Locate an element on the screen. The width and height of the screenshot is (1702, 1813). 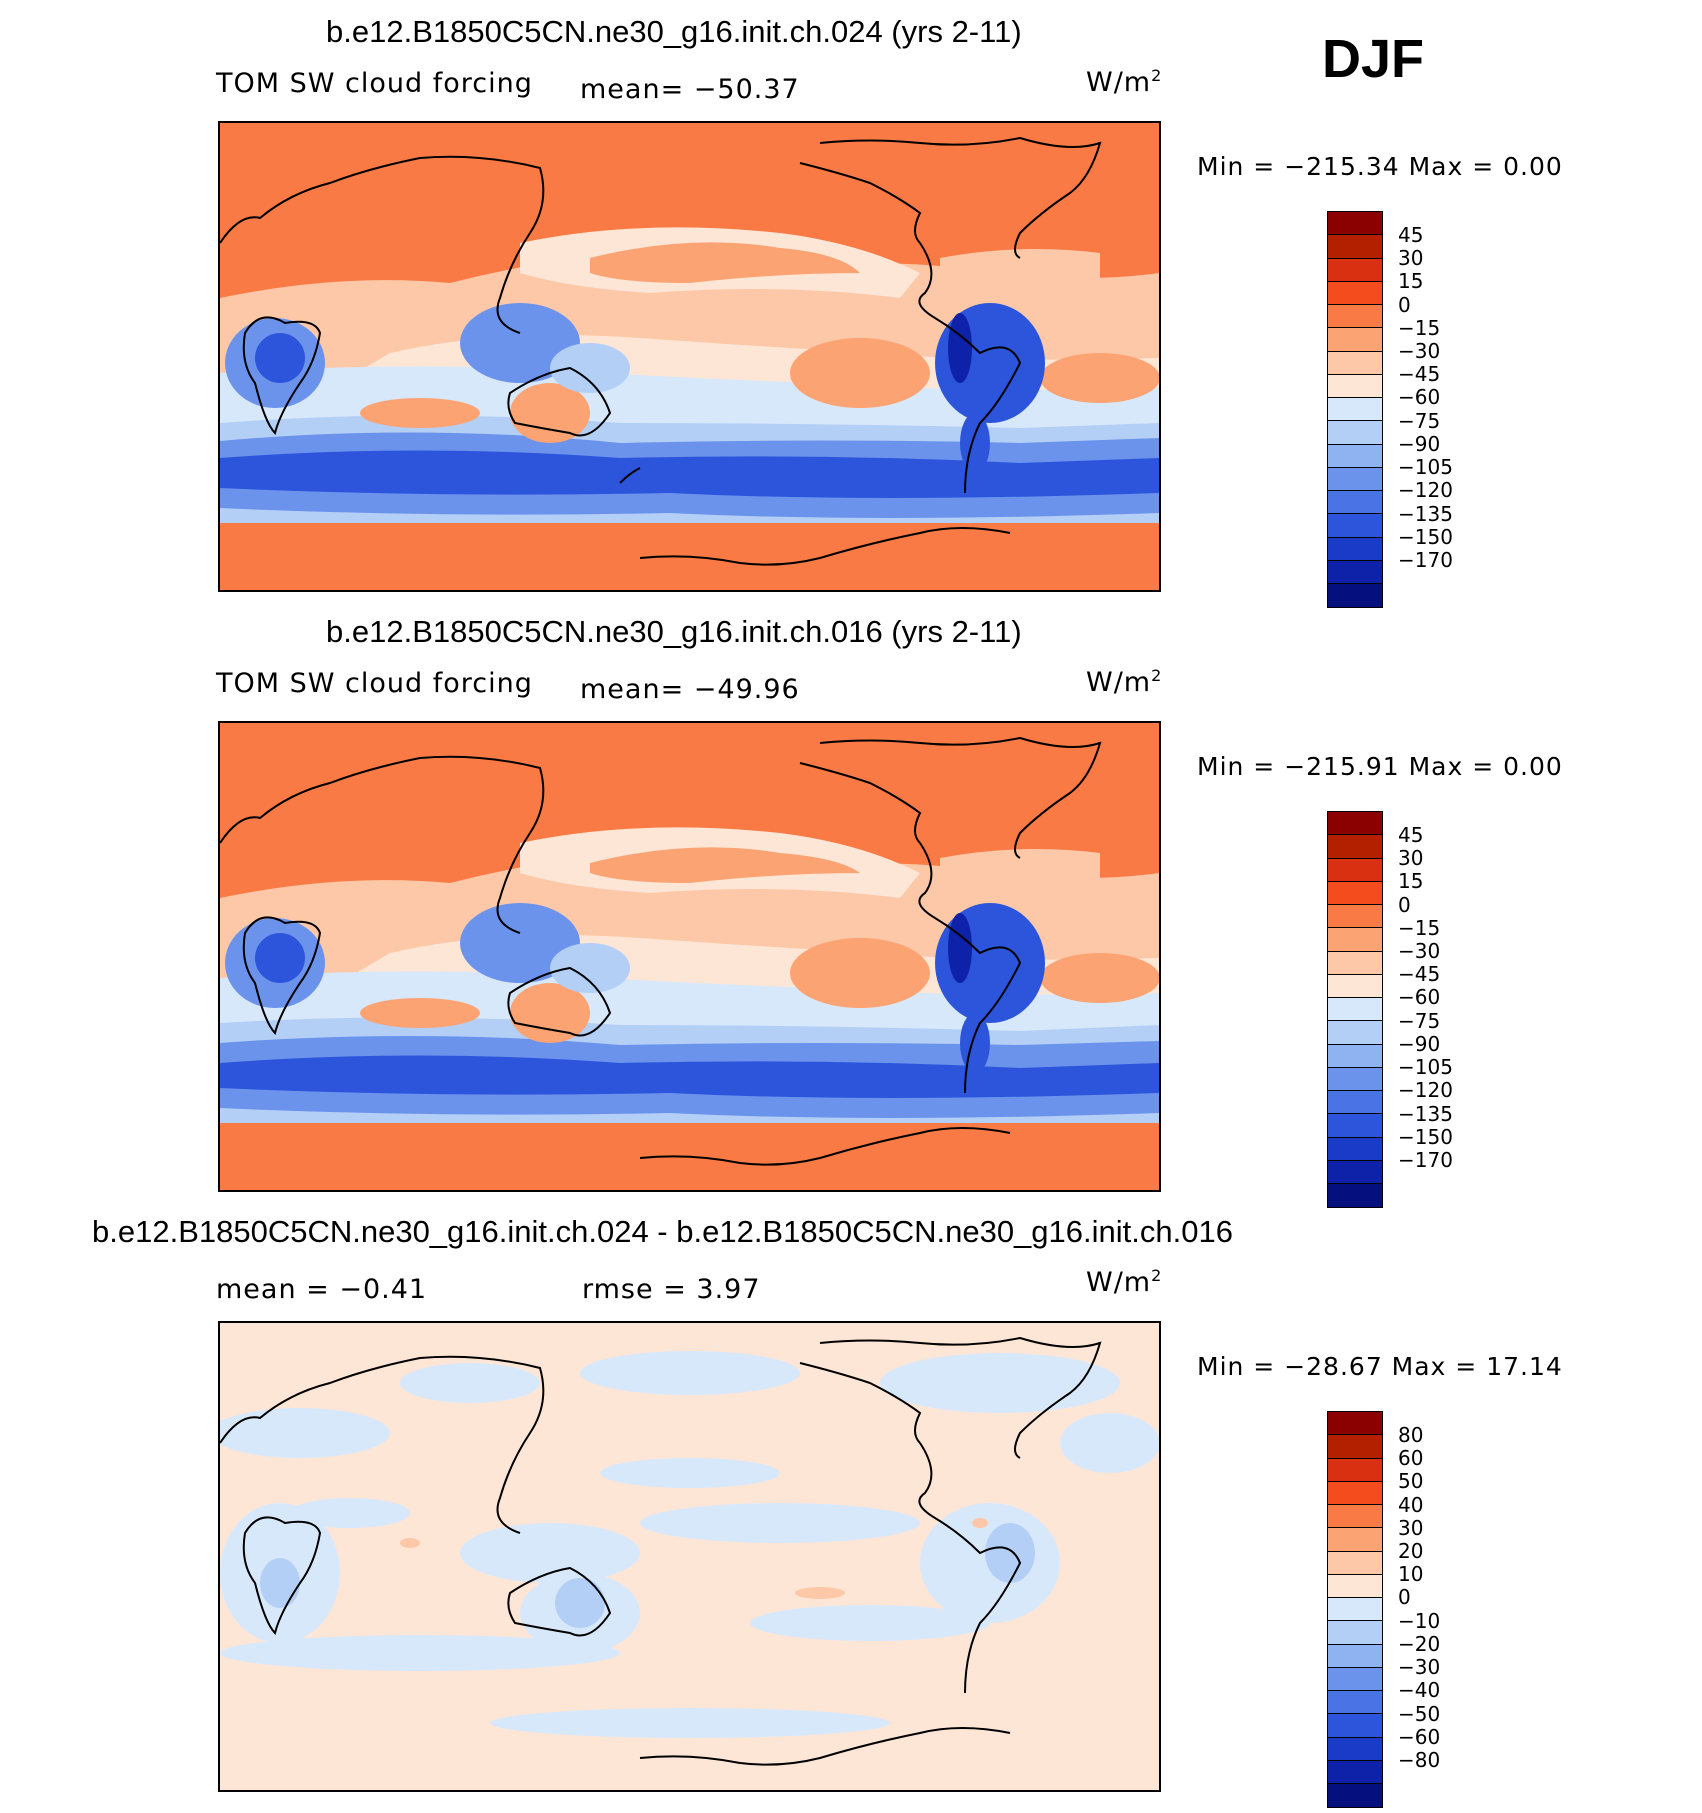
panel-3-colorbar-label: −40 is located at coordinates (1419, 1690).